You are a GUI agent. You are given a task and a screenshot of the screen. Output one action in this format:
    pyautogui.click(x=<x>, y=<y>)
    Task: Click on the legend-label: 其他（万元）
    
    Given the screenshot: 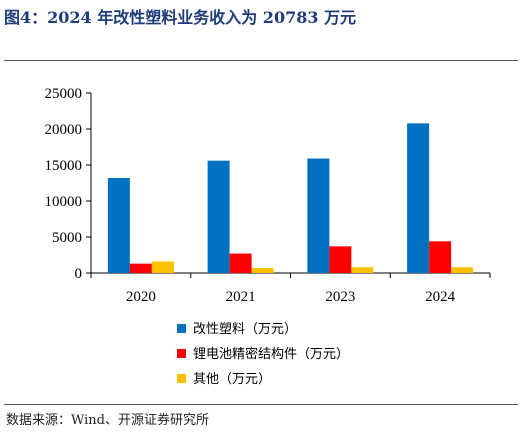 What is the action you would take?
    pyautogui.click(x=232, y=379)
    